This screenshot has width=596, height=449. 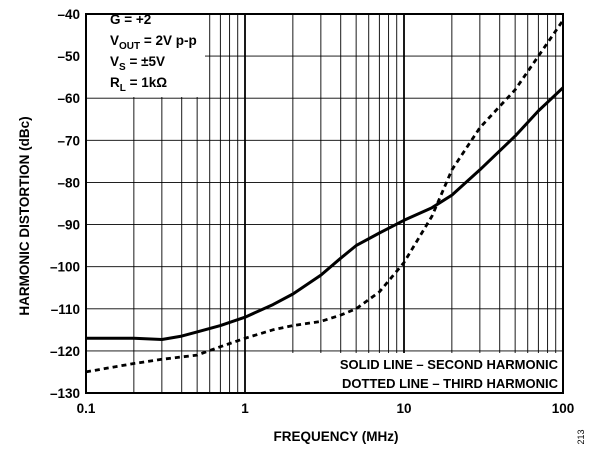 What do you see at coordinates (563, 408) in the screenshot?
I see `x-tick-label: 100` at bounding box center [563, 408].